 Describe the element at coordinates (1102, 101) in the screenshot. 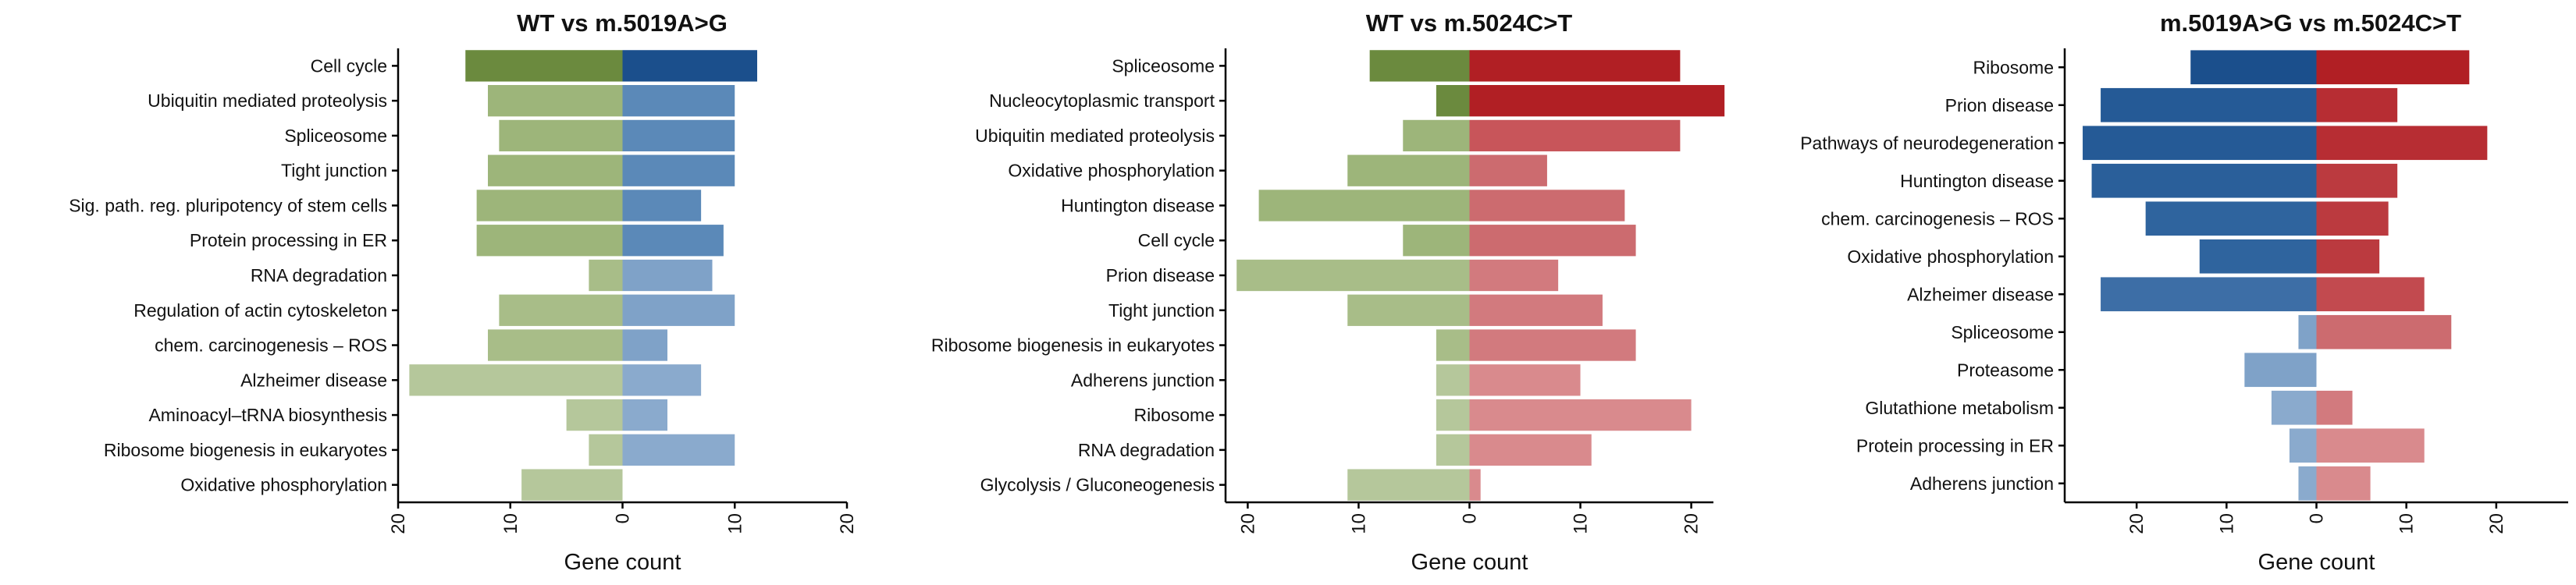

I see `category-label: Nucleocytoplasmic transport` at that location.